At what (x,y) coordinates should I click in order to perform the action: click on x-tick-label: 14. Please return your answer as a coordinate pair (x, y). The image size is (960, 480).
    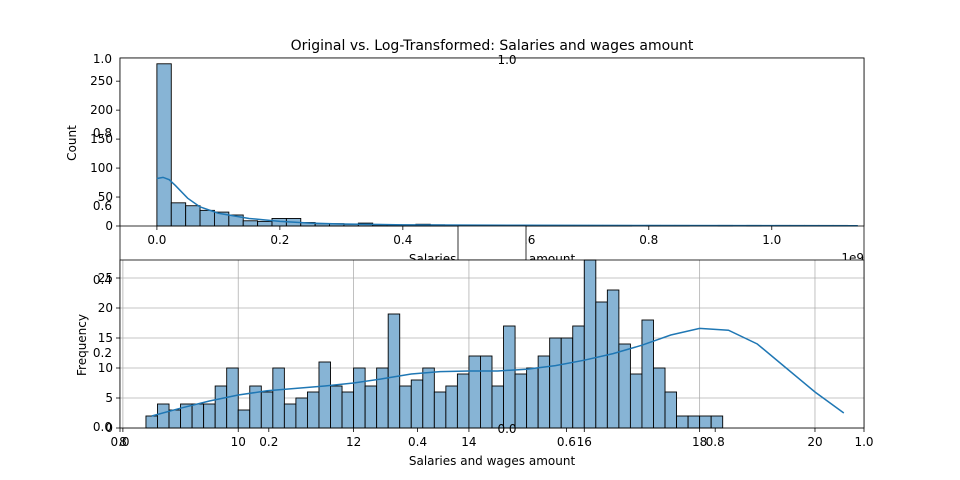
    Looking at the image, I should click on (468, 442).